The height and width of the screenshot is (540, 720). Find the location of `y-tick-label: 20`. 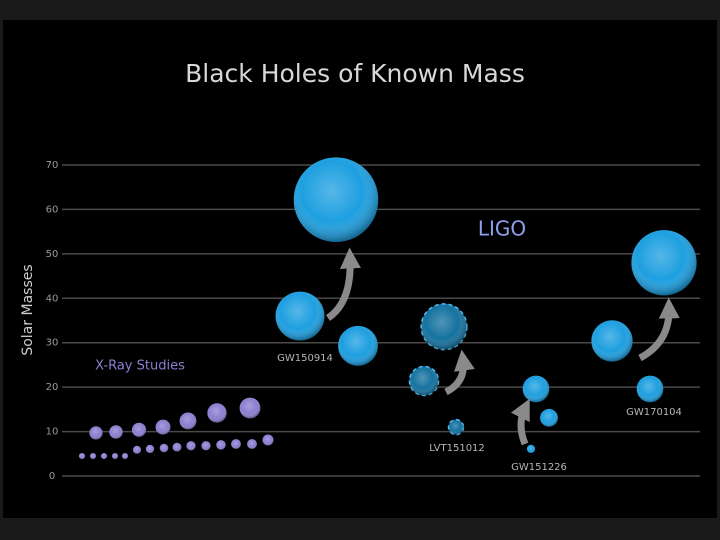

y-tick-label: 20 is located at coordinates (52, 387).